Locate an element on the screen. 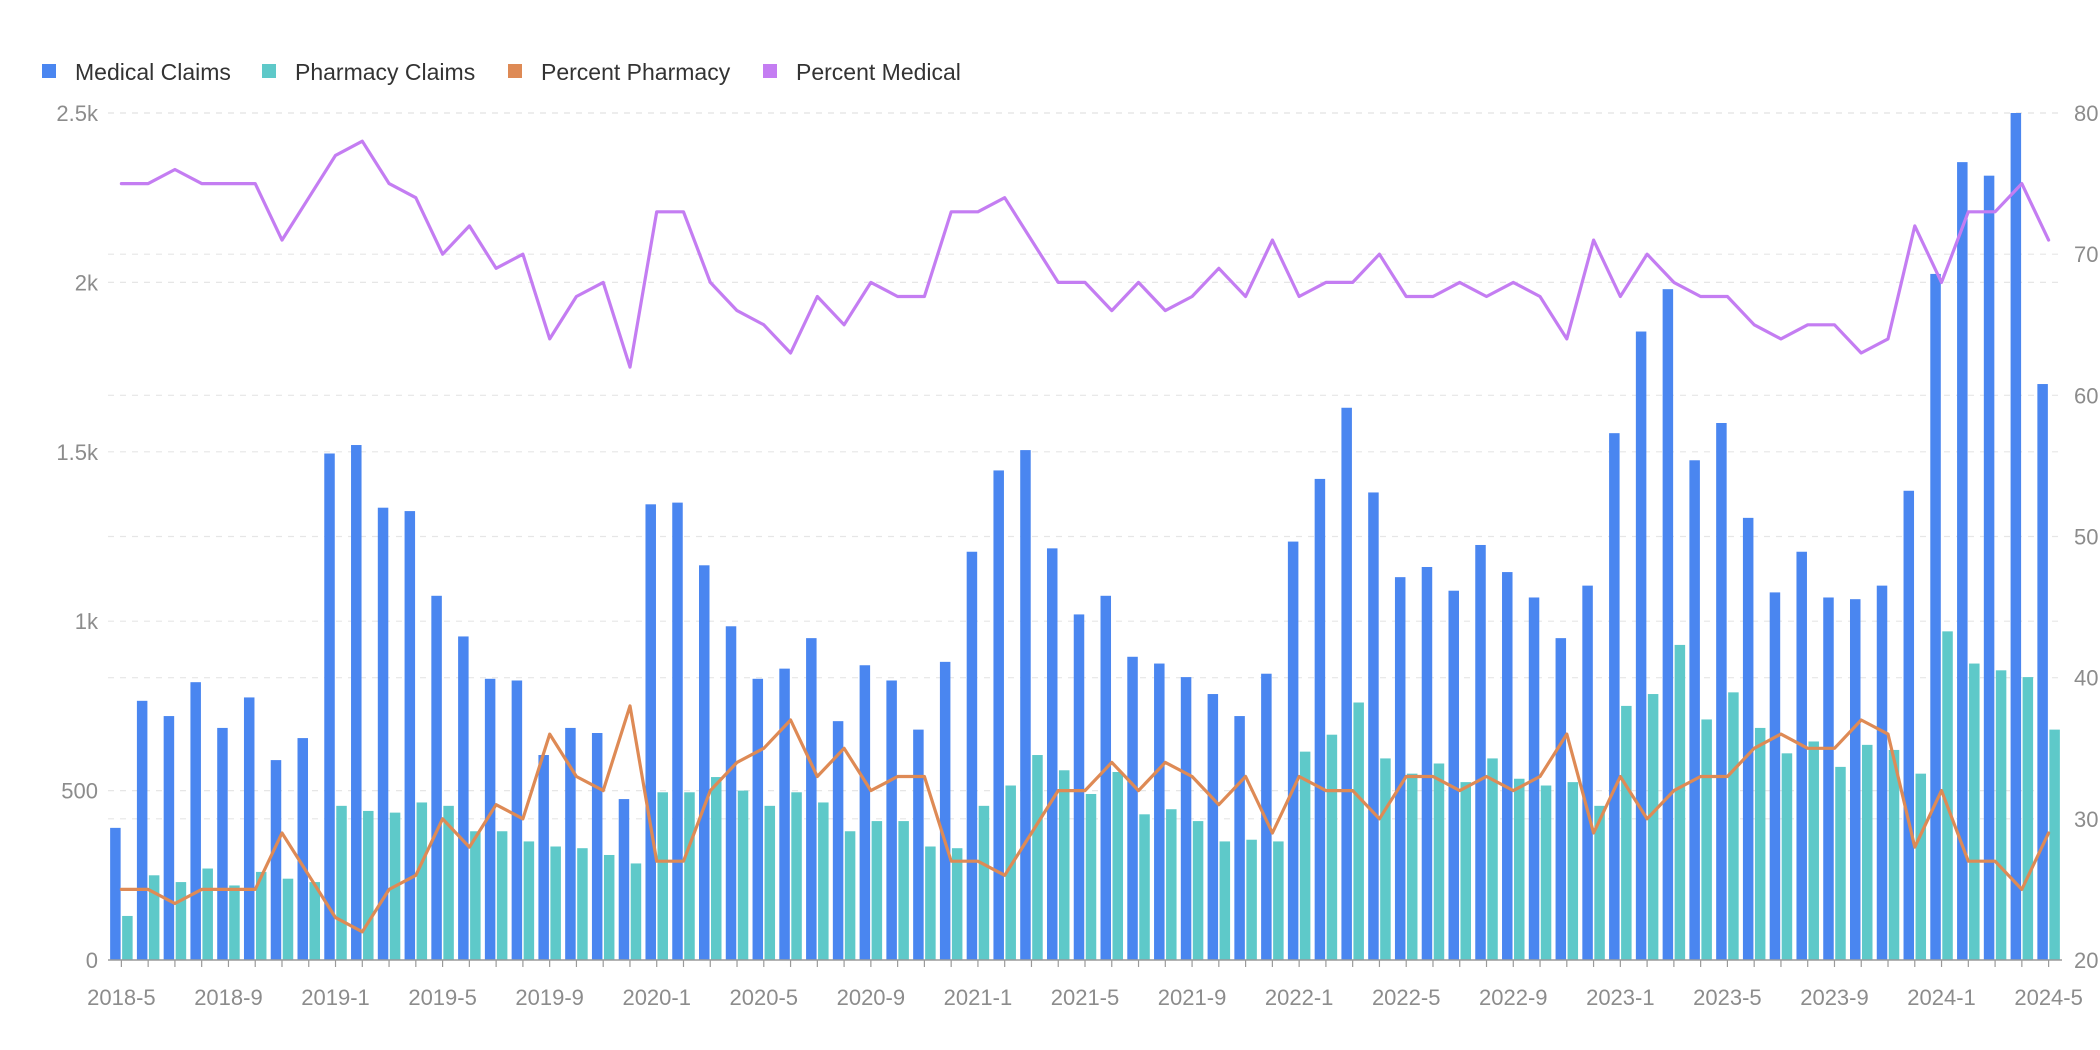 The width and height of the screenshot is (2100, 1050). legend-label: Percent Medical is located at coordinates (878, 72).